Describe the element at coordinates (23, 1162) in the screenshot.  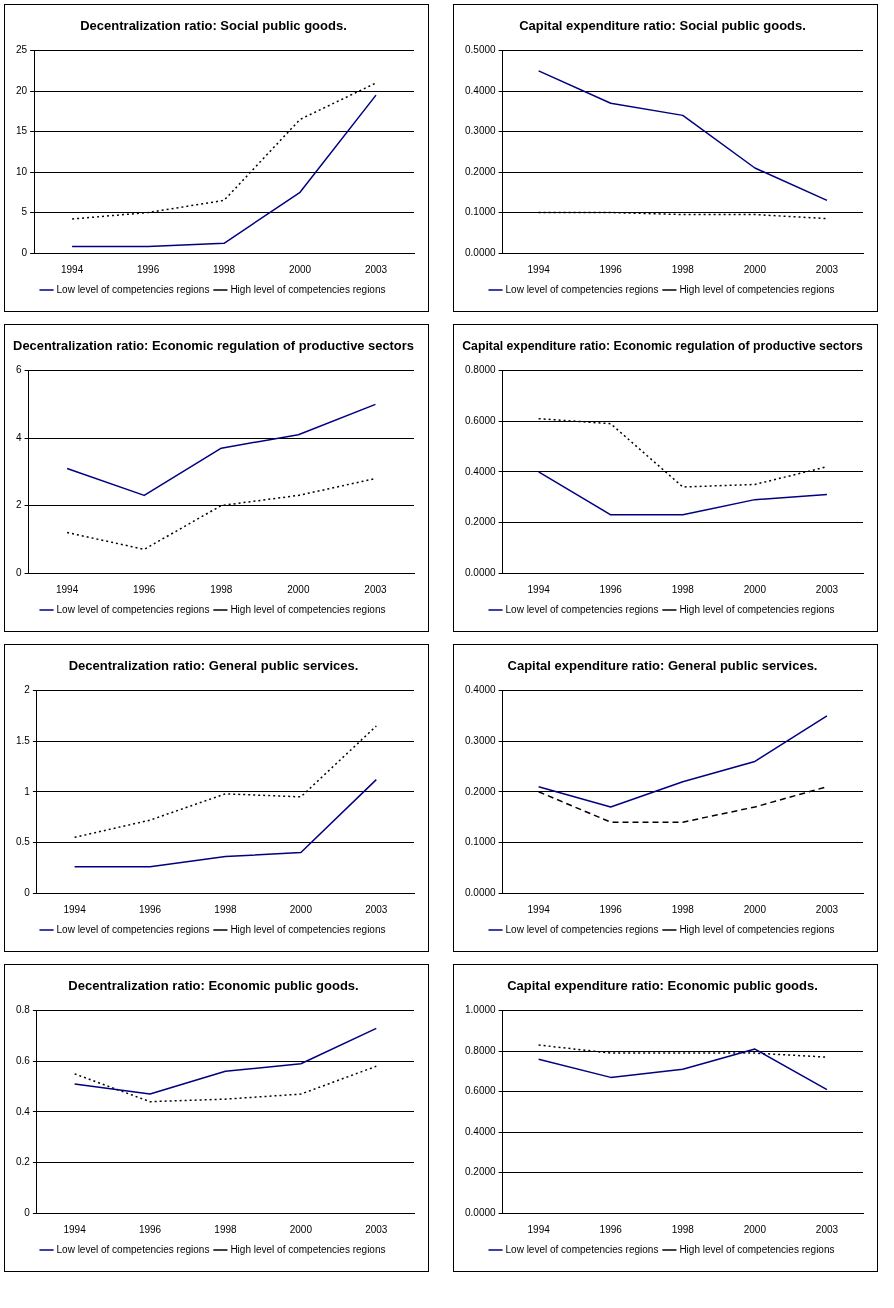
I see `y-tick-label: 0.2` at that location.